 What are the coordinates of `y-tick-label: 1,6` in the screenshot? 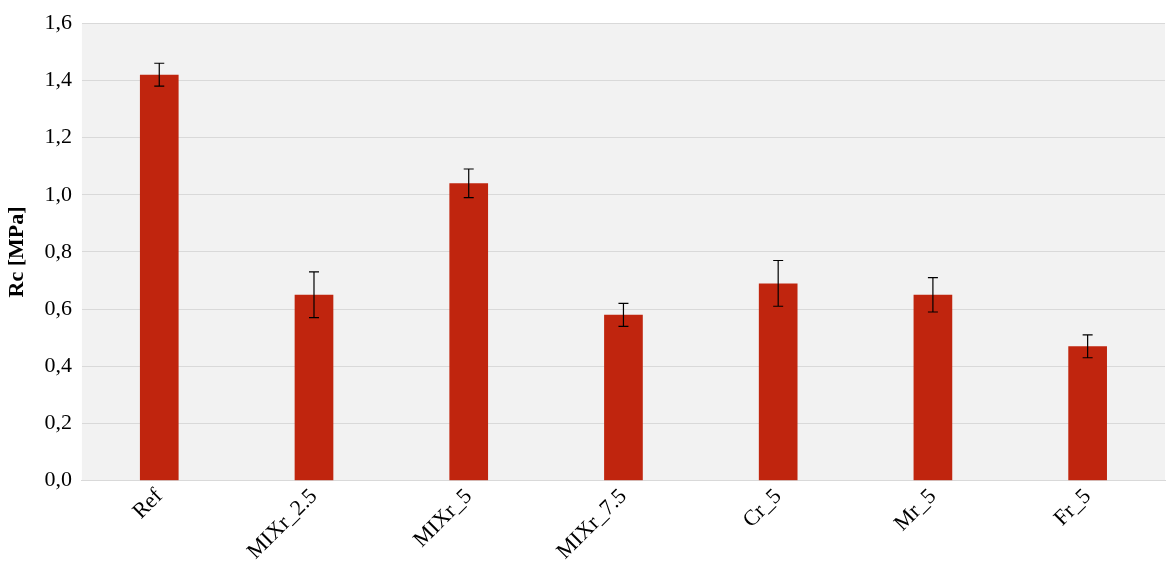 It's located at (58, 21).